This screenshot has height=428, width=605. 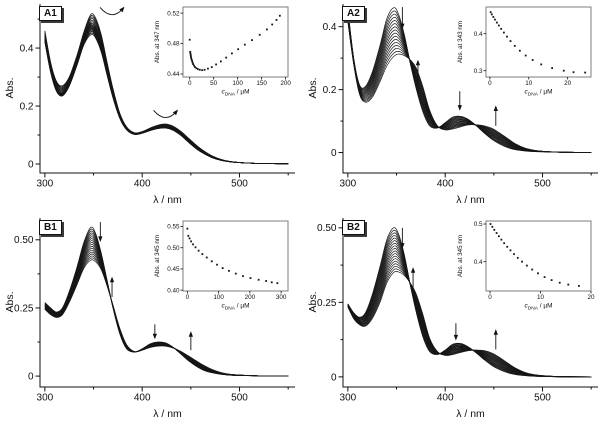 I want to click on panel-label-b2: B2, so click(x=353, y=227).